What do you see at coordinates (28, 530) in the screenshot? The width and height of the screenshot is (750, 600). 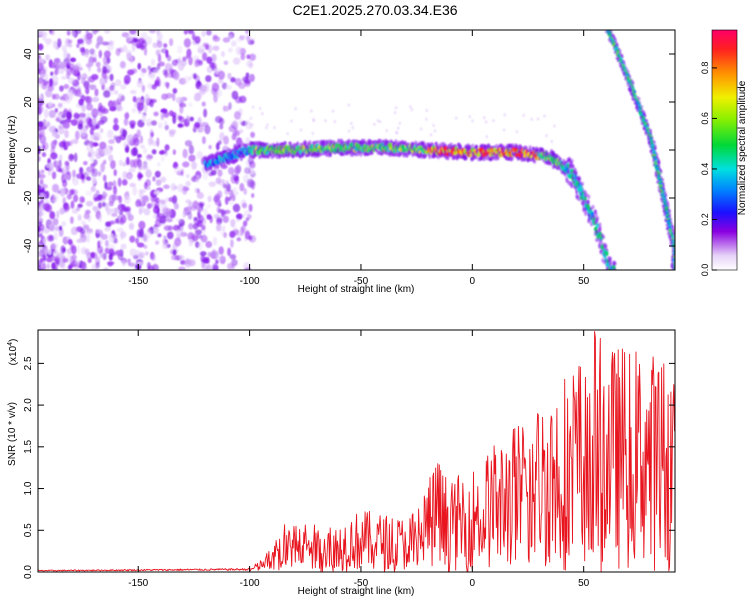 I see `y-tick-label: 0.5` at bounding box center [28, 530].